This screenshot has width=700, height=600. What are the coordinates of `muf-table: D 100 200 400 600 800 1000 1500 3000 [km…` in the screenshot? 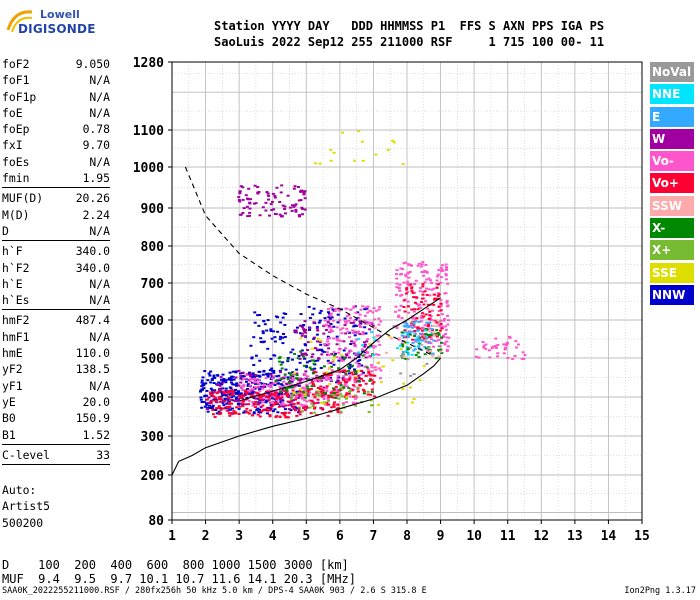 It's located at (179, 572).